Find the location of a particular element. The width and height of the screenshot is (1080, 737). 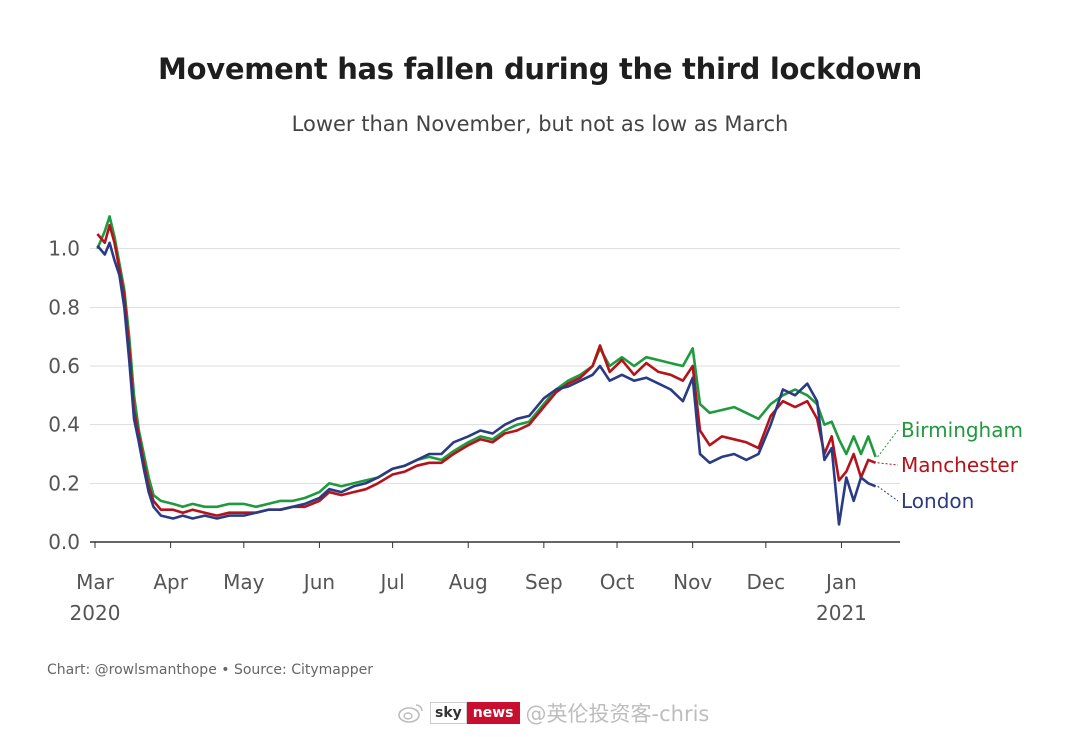

watermark-text: @英伦投资客-chris is located at coordinates (617, 714).